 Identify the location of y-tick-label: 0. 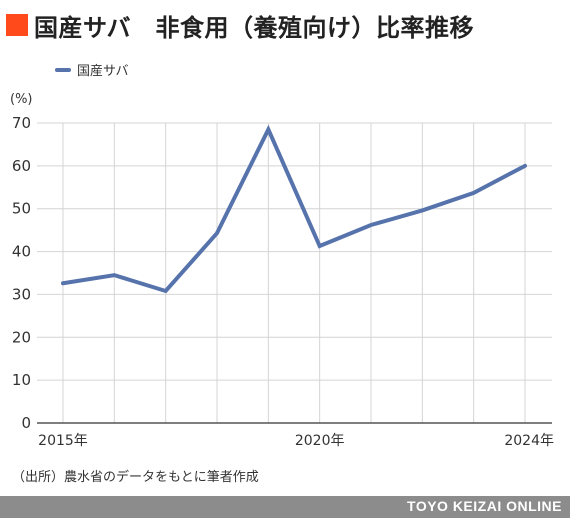
(26, 423).